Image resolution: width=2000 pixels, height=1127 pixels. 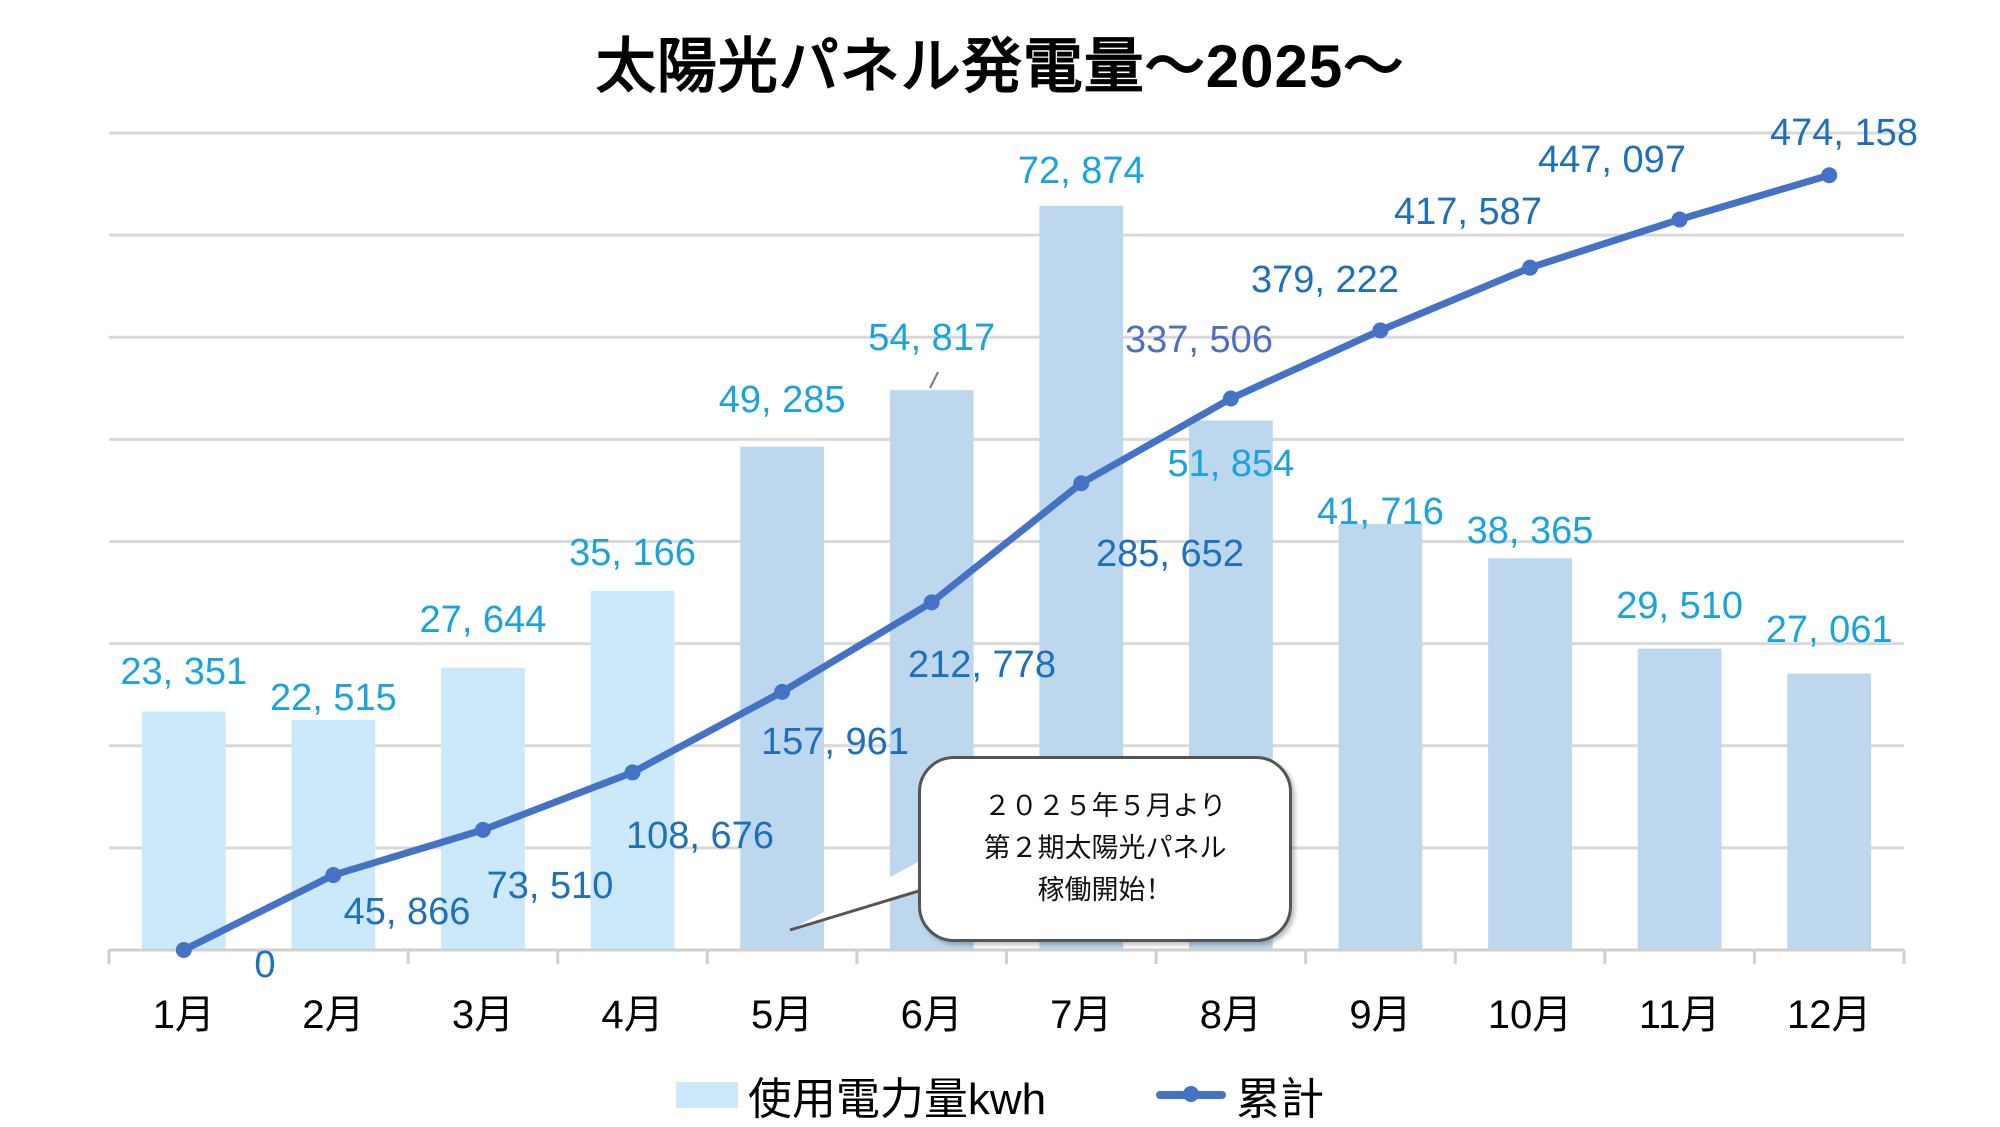 I want to click on legend-item-usage: 使用電力量kwh, so click(x=861, y=1095).